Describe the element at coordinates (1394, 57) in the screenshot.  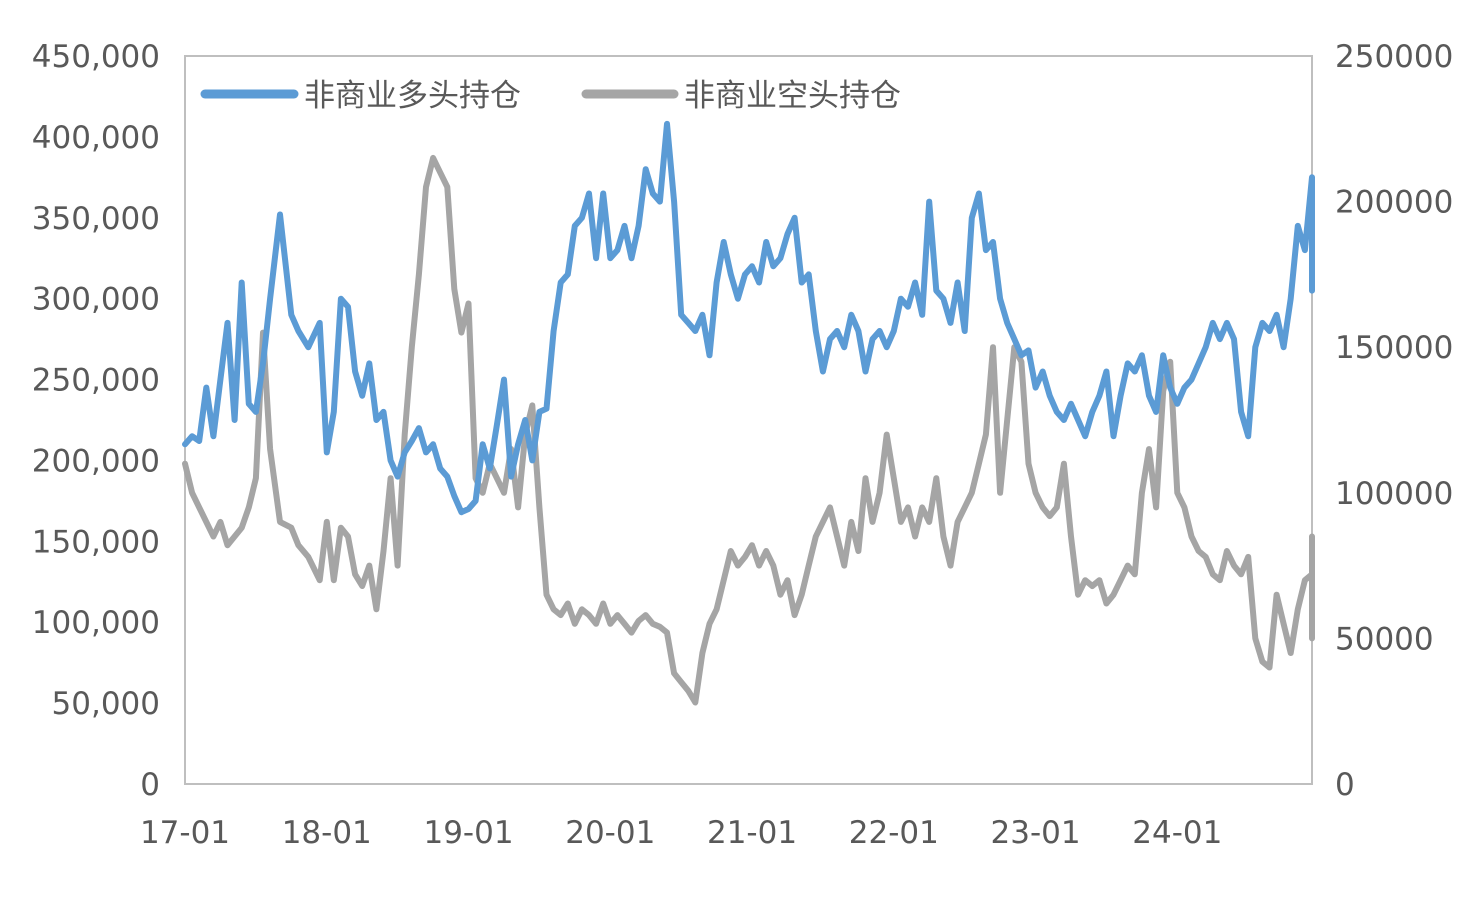
I see `right-tick-label: 250000` at that location.